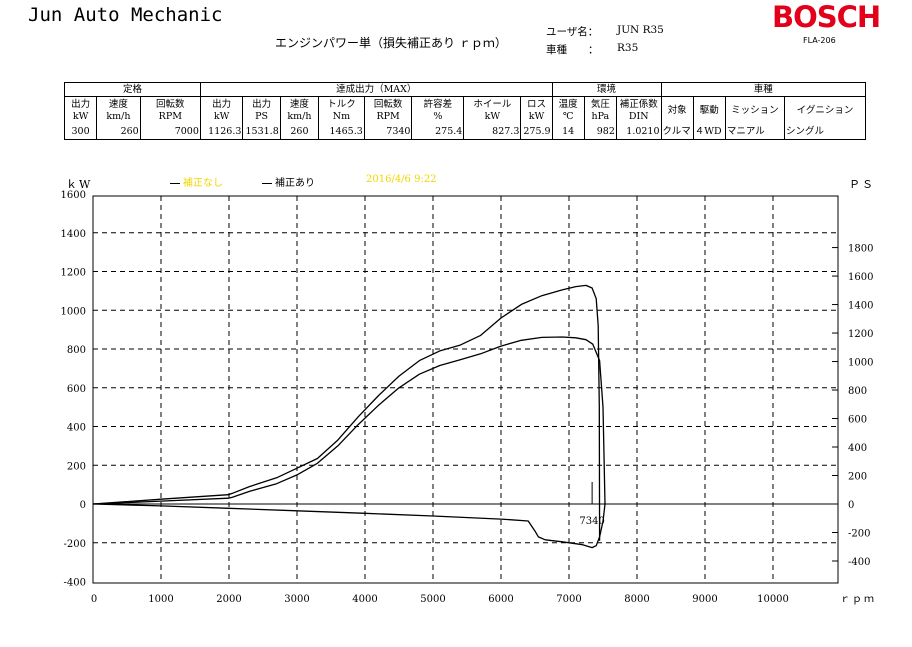  I want to click on x-tick-label: 8000, so click(636, 599).